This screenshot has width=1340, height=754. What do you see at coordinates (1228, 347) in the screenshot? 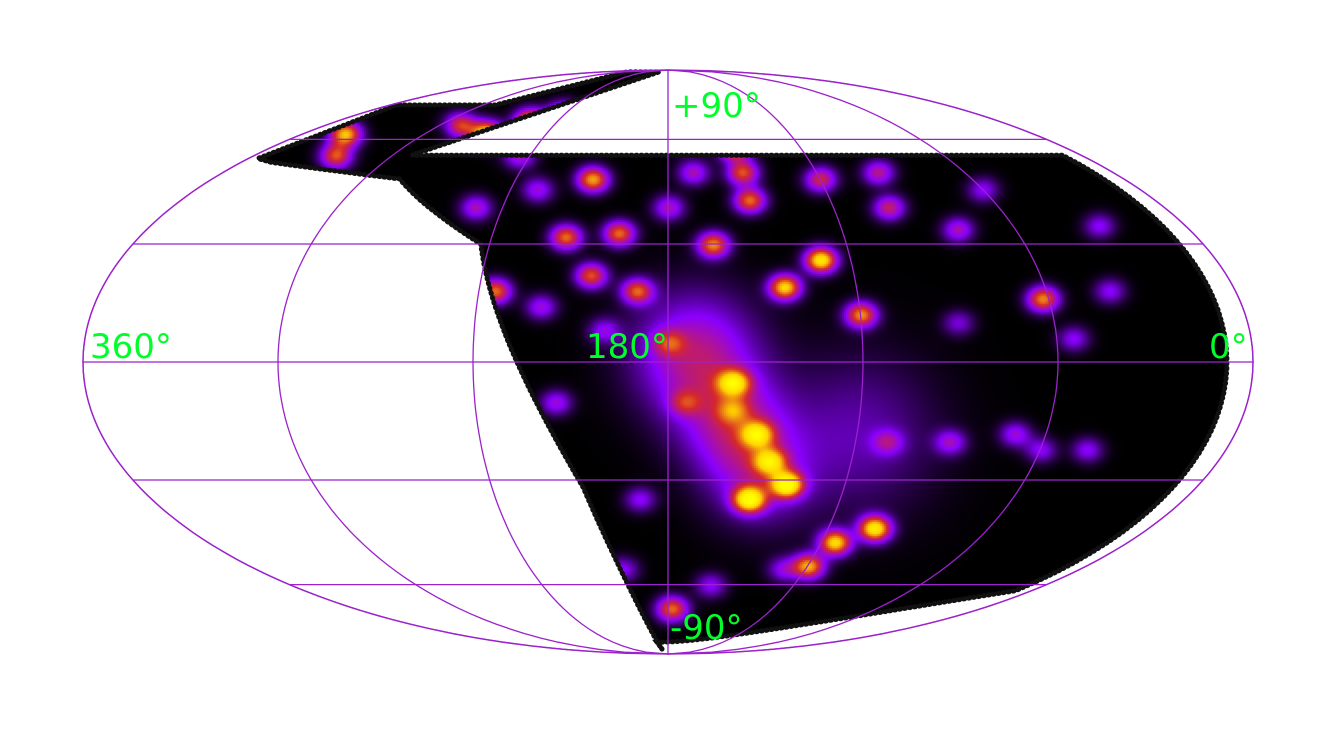
I see `longitude-0-label: 0°` at bounding box center [1228, 347].